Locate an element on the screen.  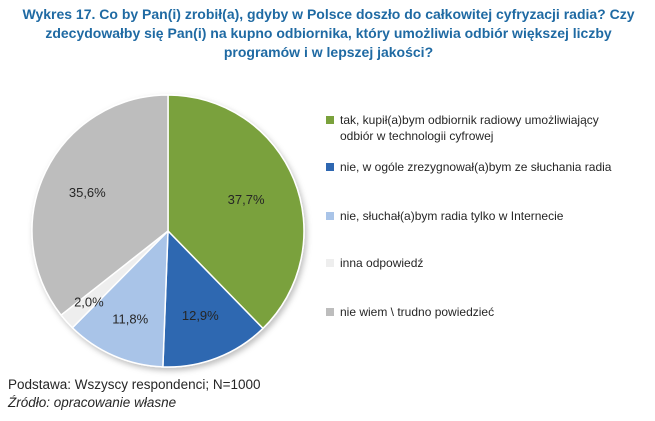
legend-item: nie wiem \ trudno powiedzieć is located at coordinates (486, 312).